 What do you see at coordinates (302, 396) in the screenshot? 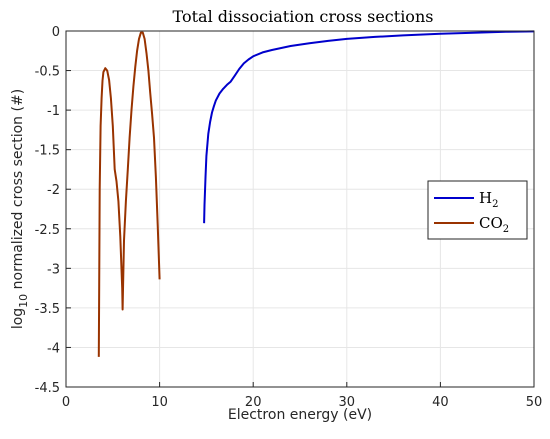
I see `x-axis-ticks: 0 10 20 30 40 50` at bounding box center [302, 396].